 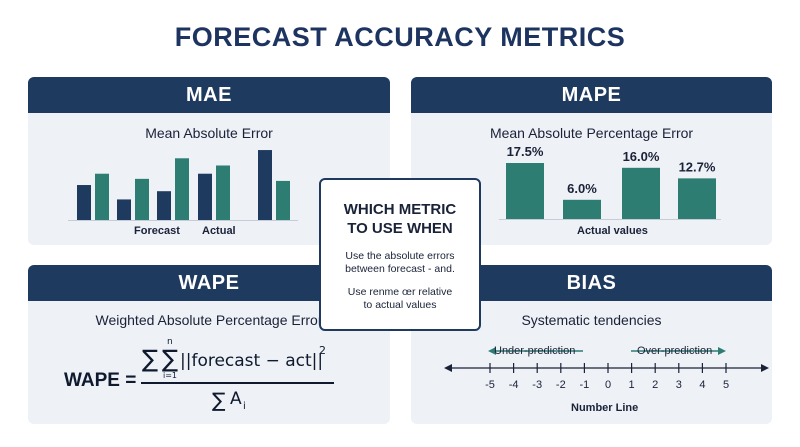 I want to click on number-line-tick-label: -2, so click(x=561, y=385).